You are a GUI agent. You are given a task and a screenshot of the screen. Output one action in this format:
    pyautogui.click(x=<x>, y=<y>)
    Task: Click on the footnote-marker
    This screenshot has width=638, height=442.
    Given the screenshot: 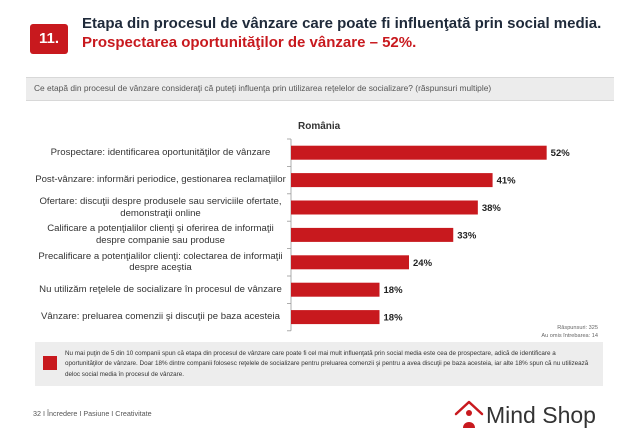 What is the action you would take?
    pyautogui.click(x=50, y=363)
    